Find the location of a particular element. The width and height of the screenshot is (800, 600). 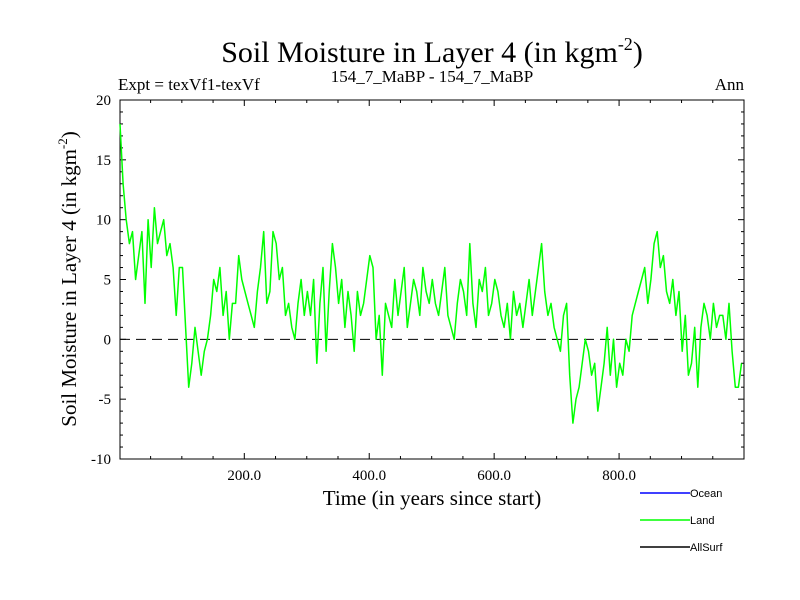

y-axis-label: Soil Moisture in Layer 4 (in kgm-2) is located at coordinates (68, 278).